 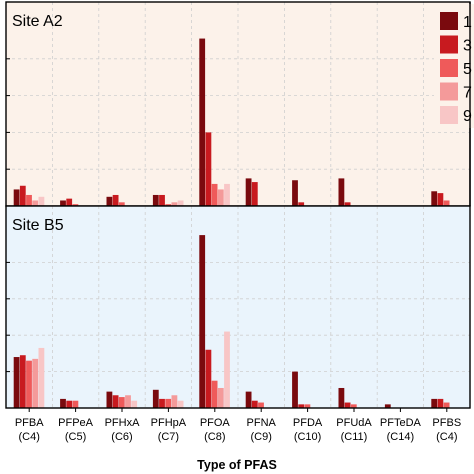 I want to click on x-tick-label-name: PFDA, so click(x=308, y=423).